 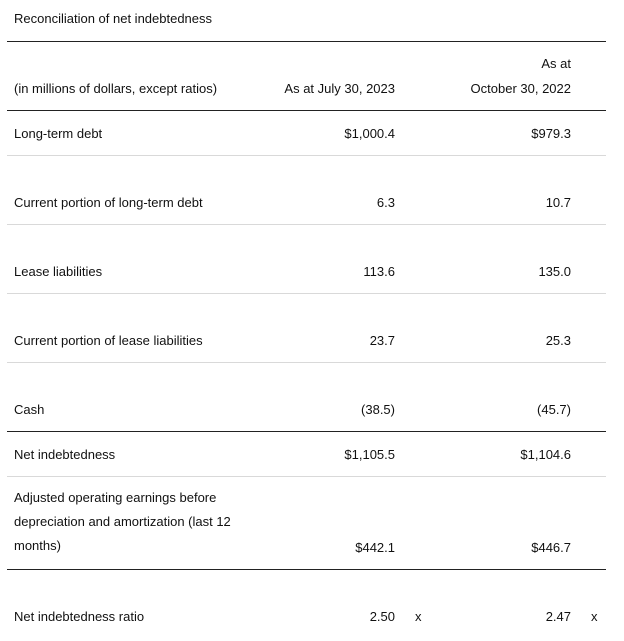 I want to click on row-value-2022: $446.7, so click(x=551, y=547).